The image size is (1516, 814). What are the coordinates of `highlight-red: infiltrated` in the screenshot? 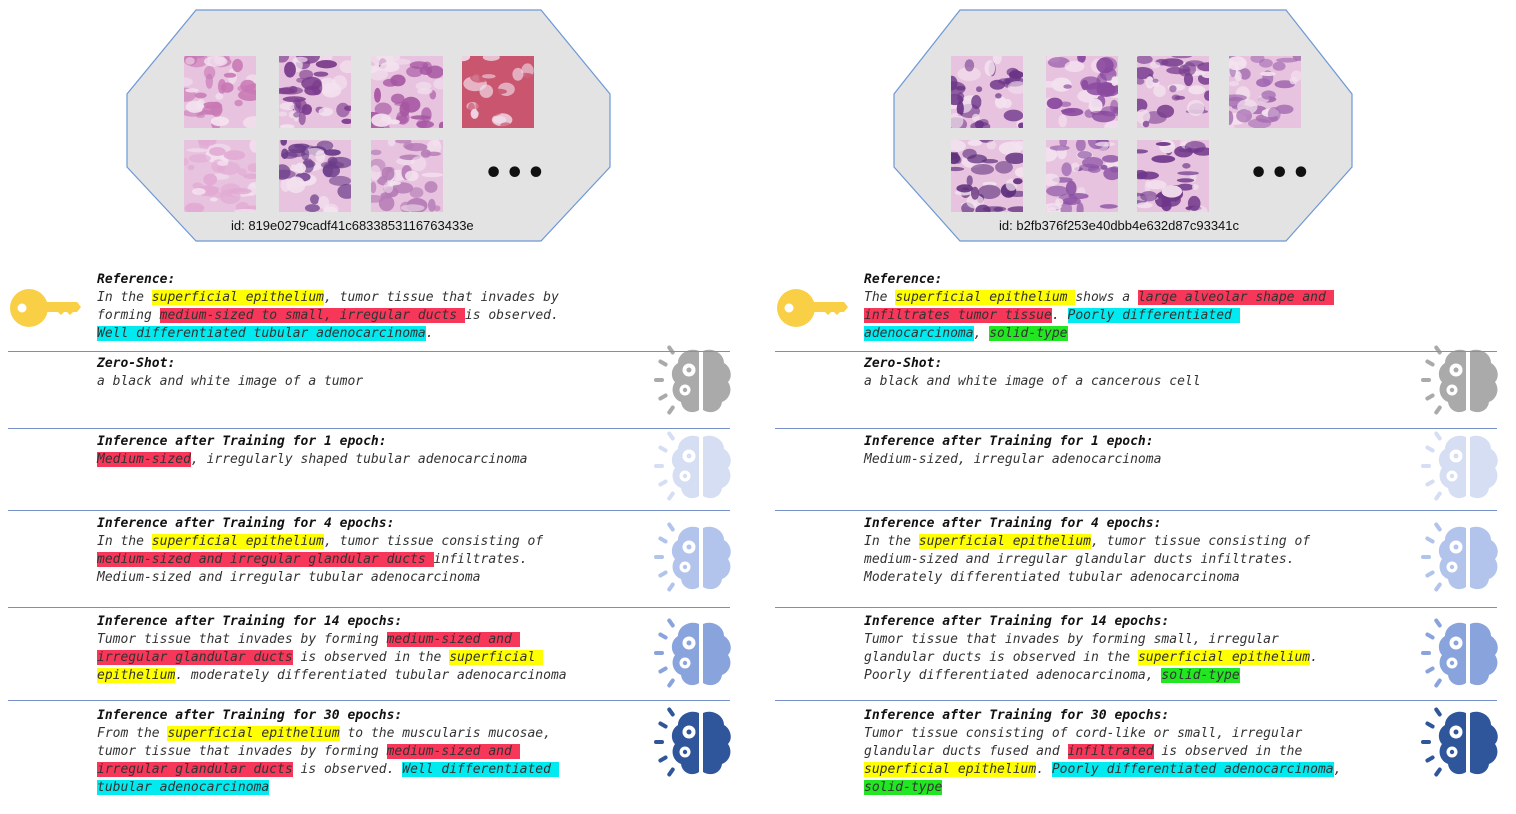 It's located at (1110, 751).